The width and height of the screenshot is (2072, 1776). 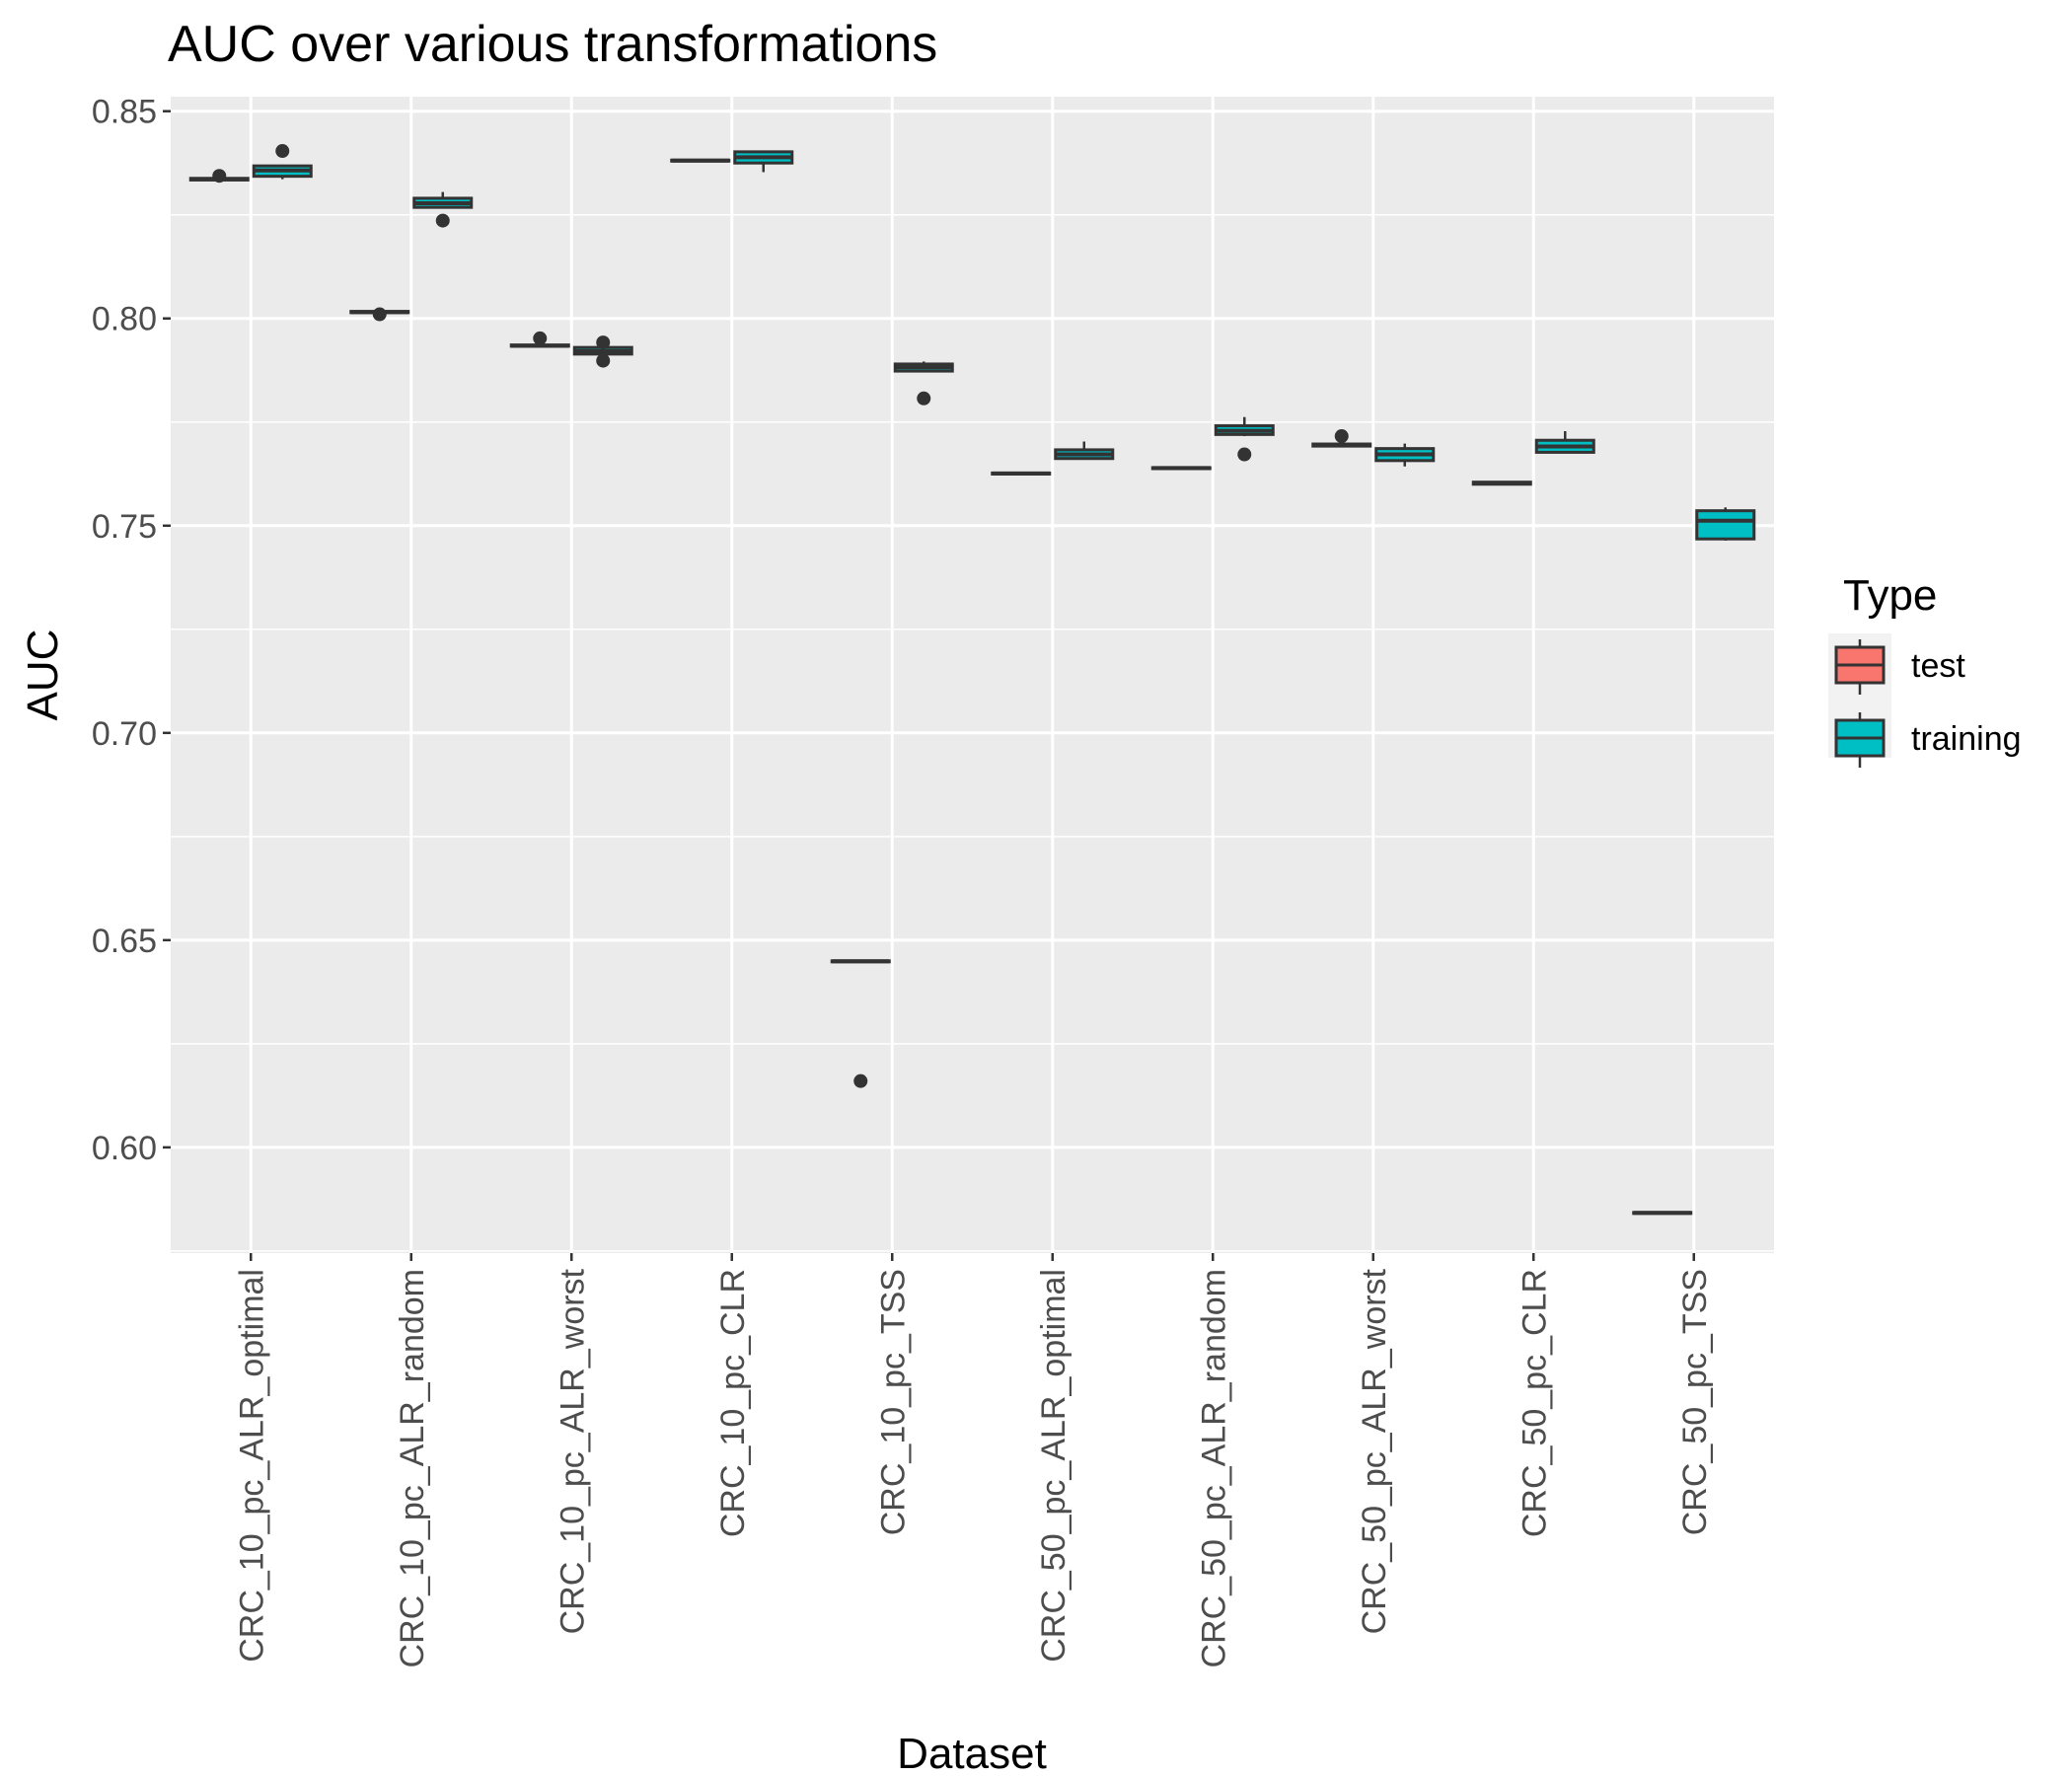 I want to click on y-tick-label: 0.80, so click(x=125, y=320).